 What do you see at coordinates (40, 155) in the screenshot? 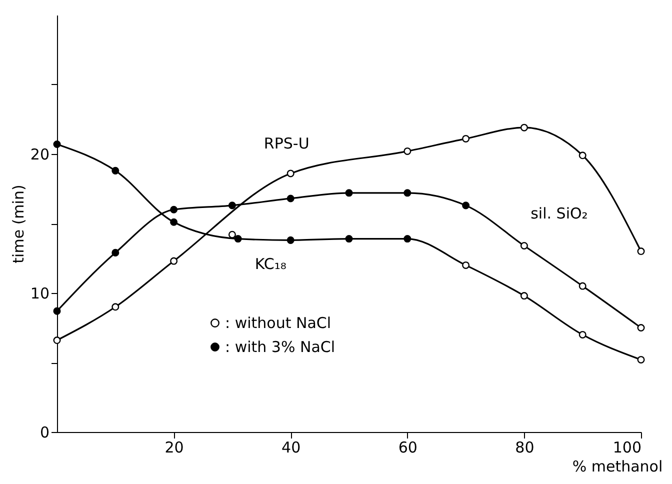
I see `y-tick-label: 20` at bounding box center [40, 155].